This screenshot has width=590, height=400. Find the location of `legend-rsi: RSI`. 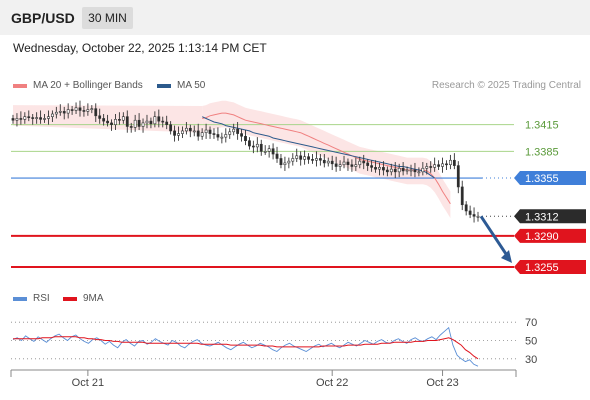

legend-rsi: RSI is located at coordinates (31, 298).